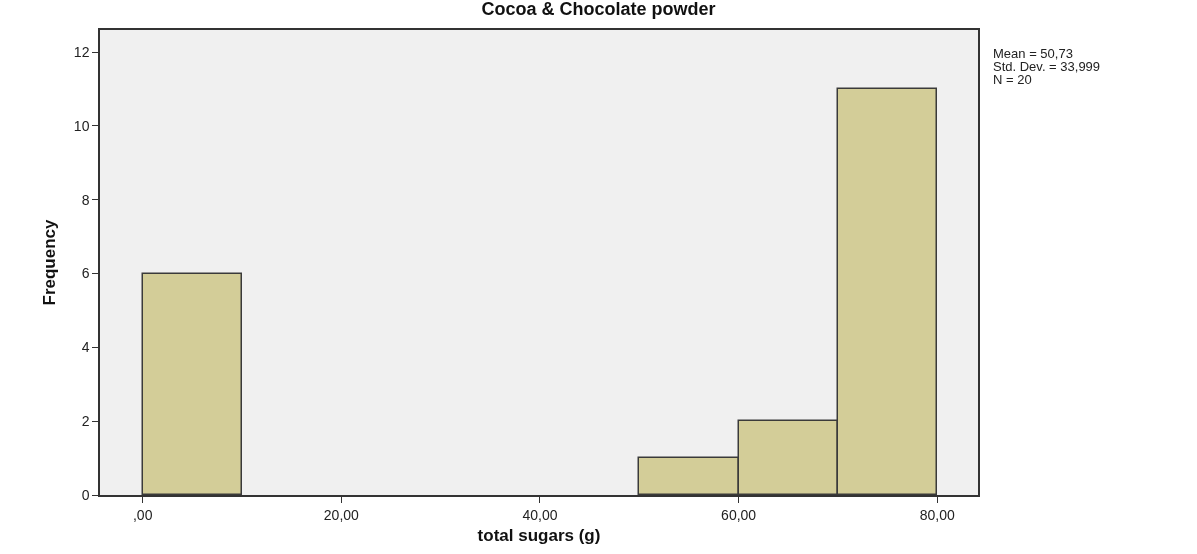 The width and height of the screenshot is (1197, 554). Describe the element at coordinates (81, 52) in the screenshot. I see `y-tick-label: 12` at that location.